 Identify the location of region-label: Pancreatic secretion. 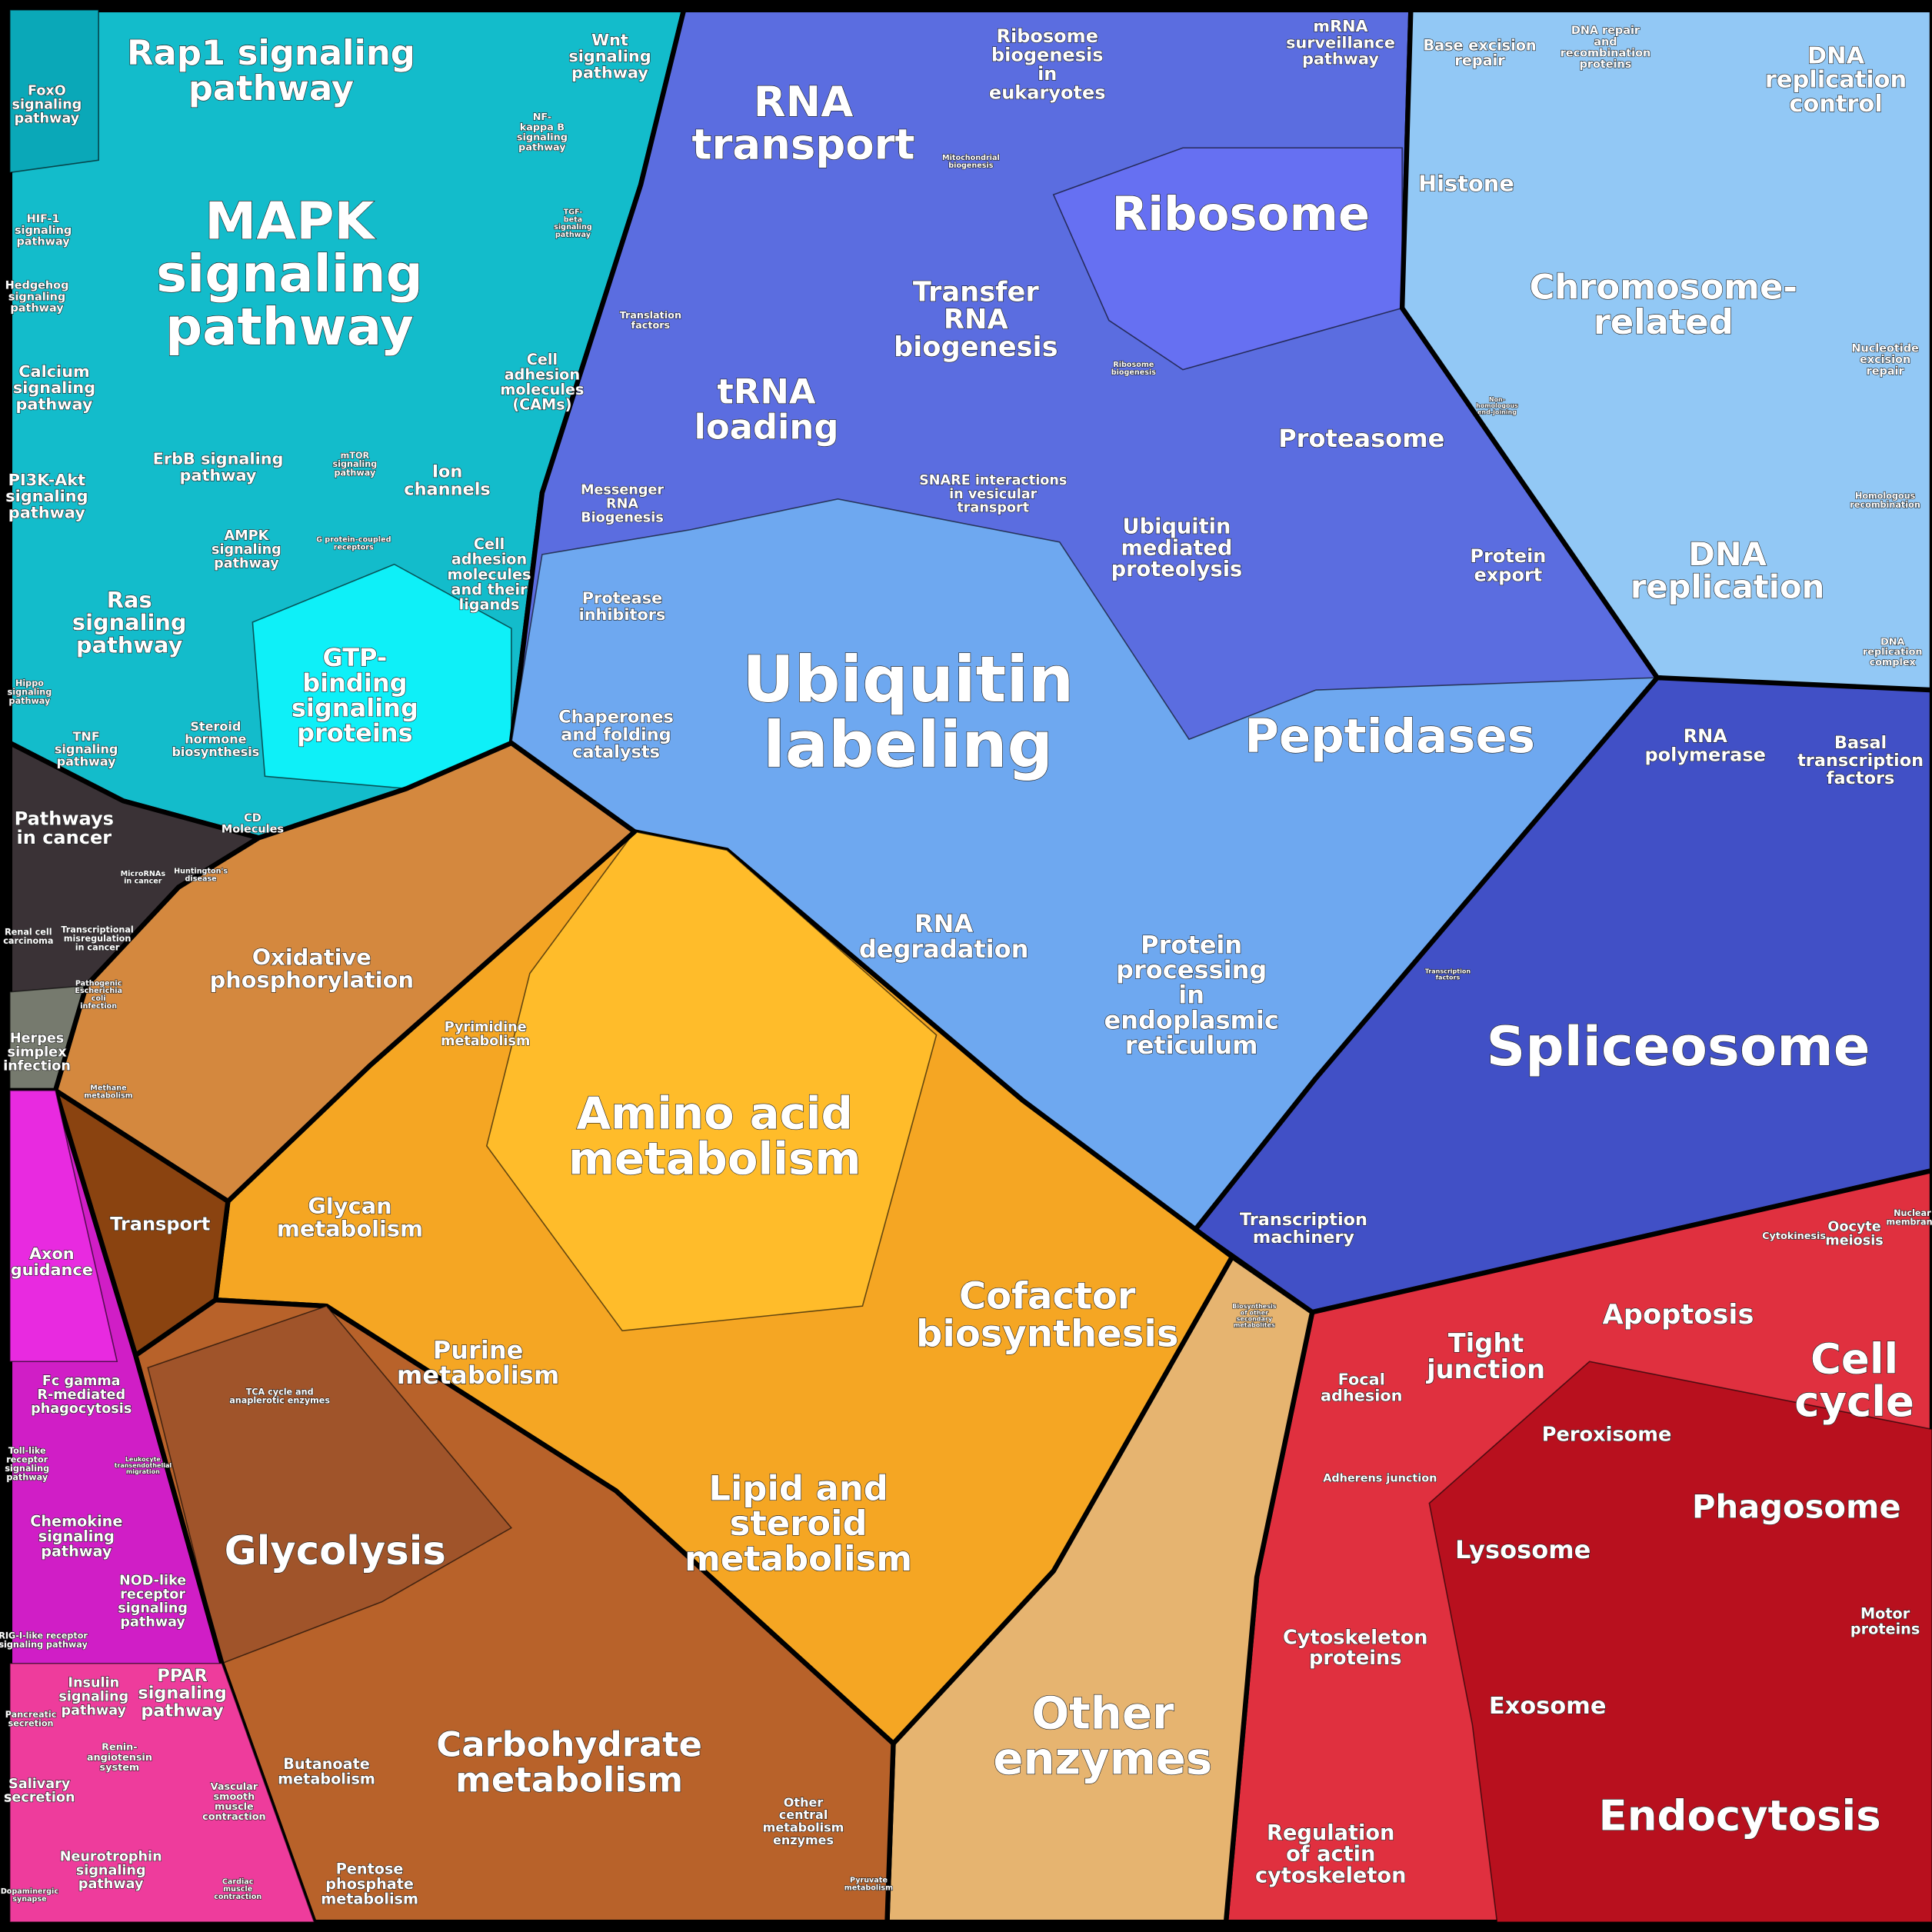
(31, 1719).